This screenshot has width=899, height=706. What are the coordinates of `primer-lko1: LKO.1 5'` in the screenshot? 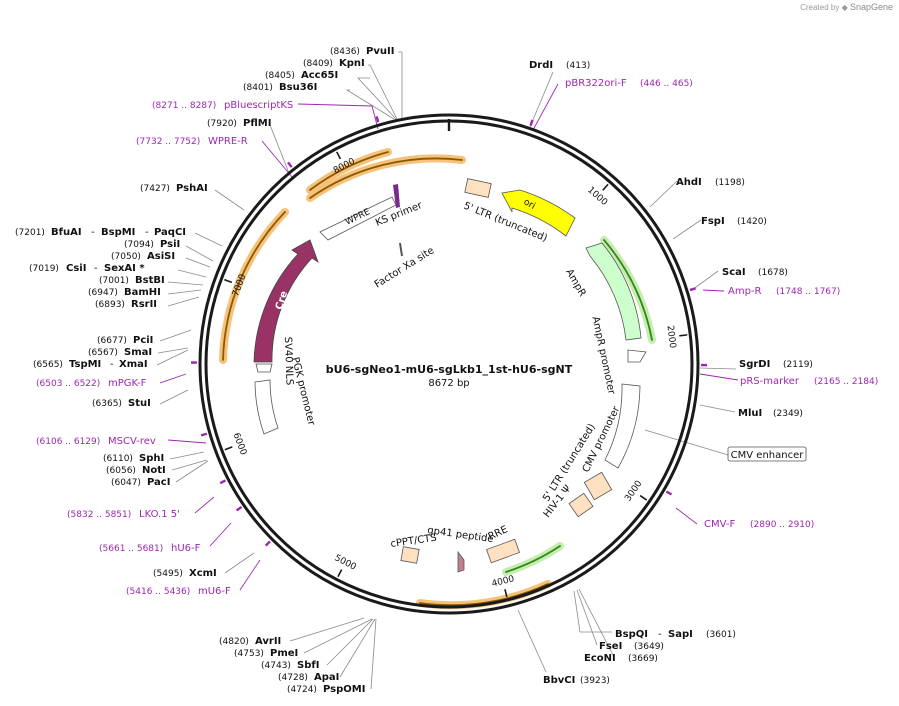 It's located at (159, 514).